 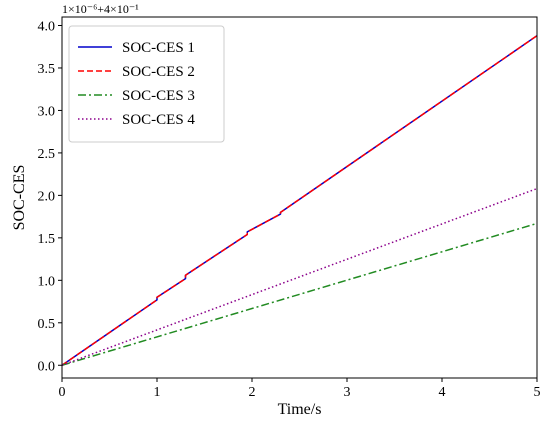 What do you see at coordinates (47, 69) in the screenshot?
I see `y-tick-label: 3.5` at bounding box center [47, 69].